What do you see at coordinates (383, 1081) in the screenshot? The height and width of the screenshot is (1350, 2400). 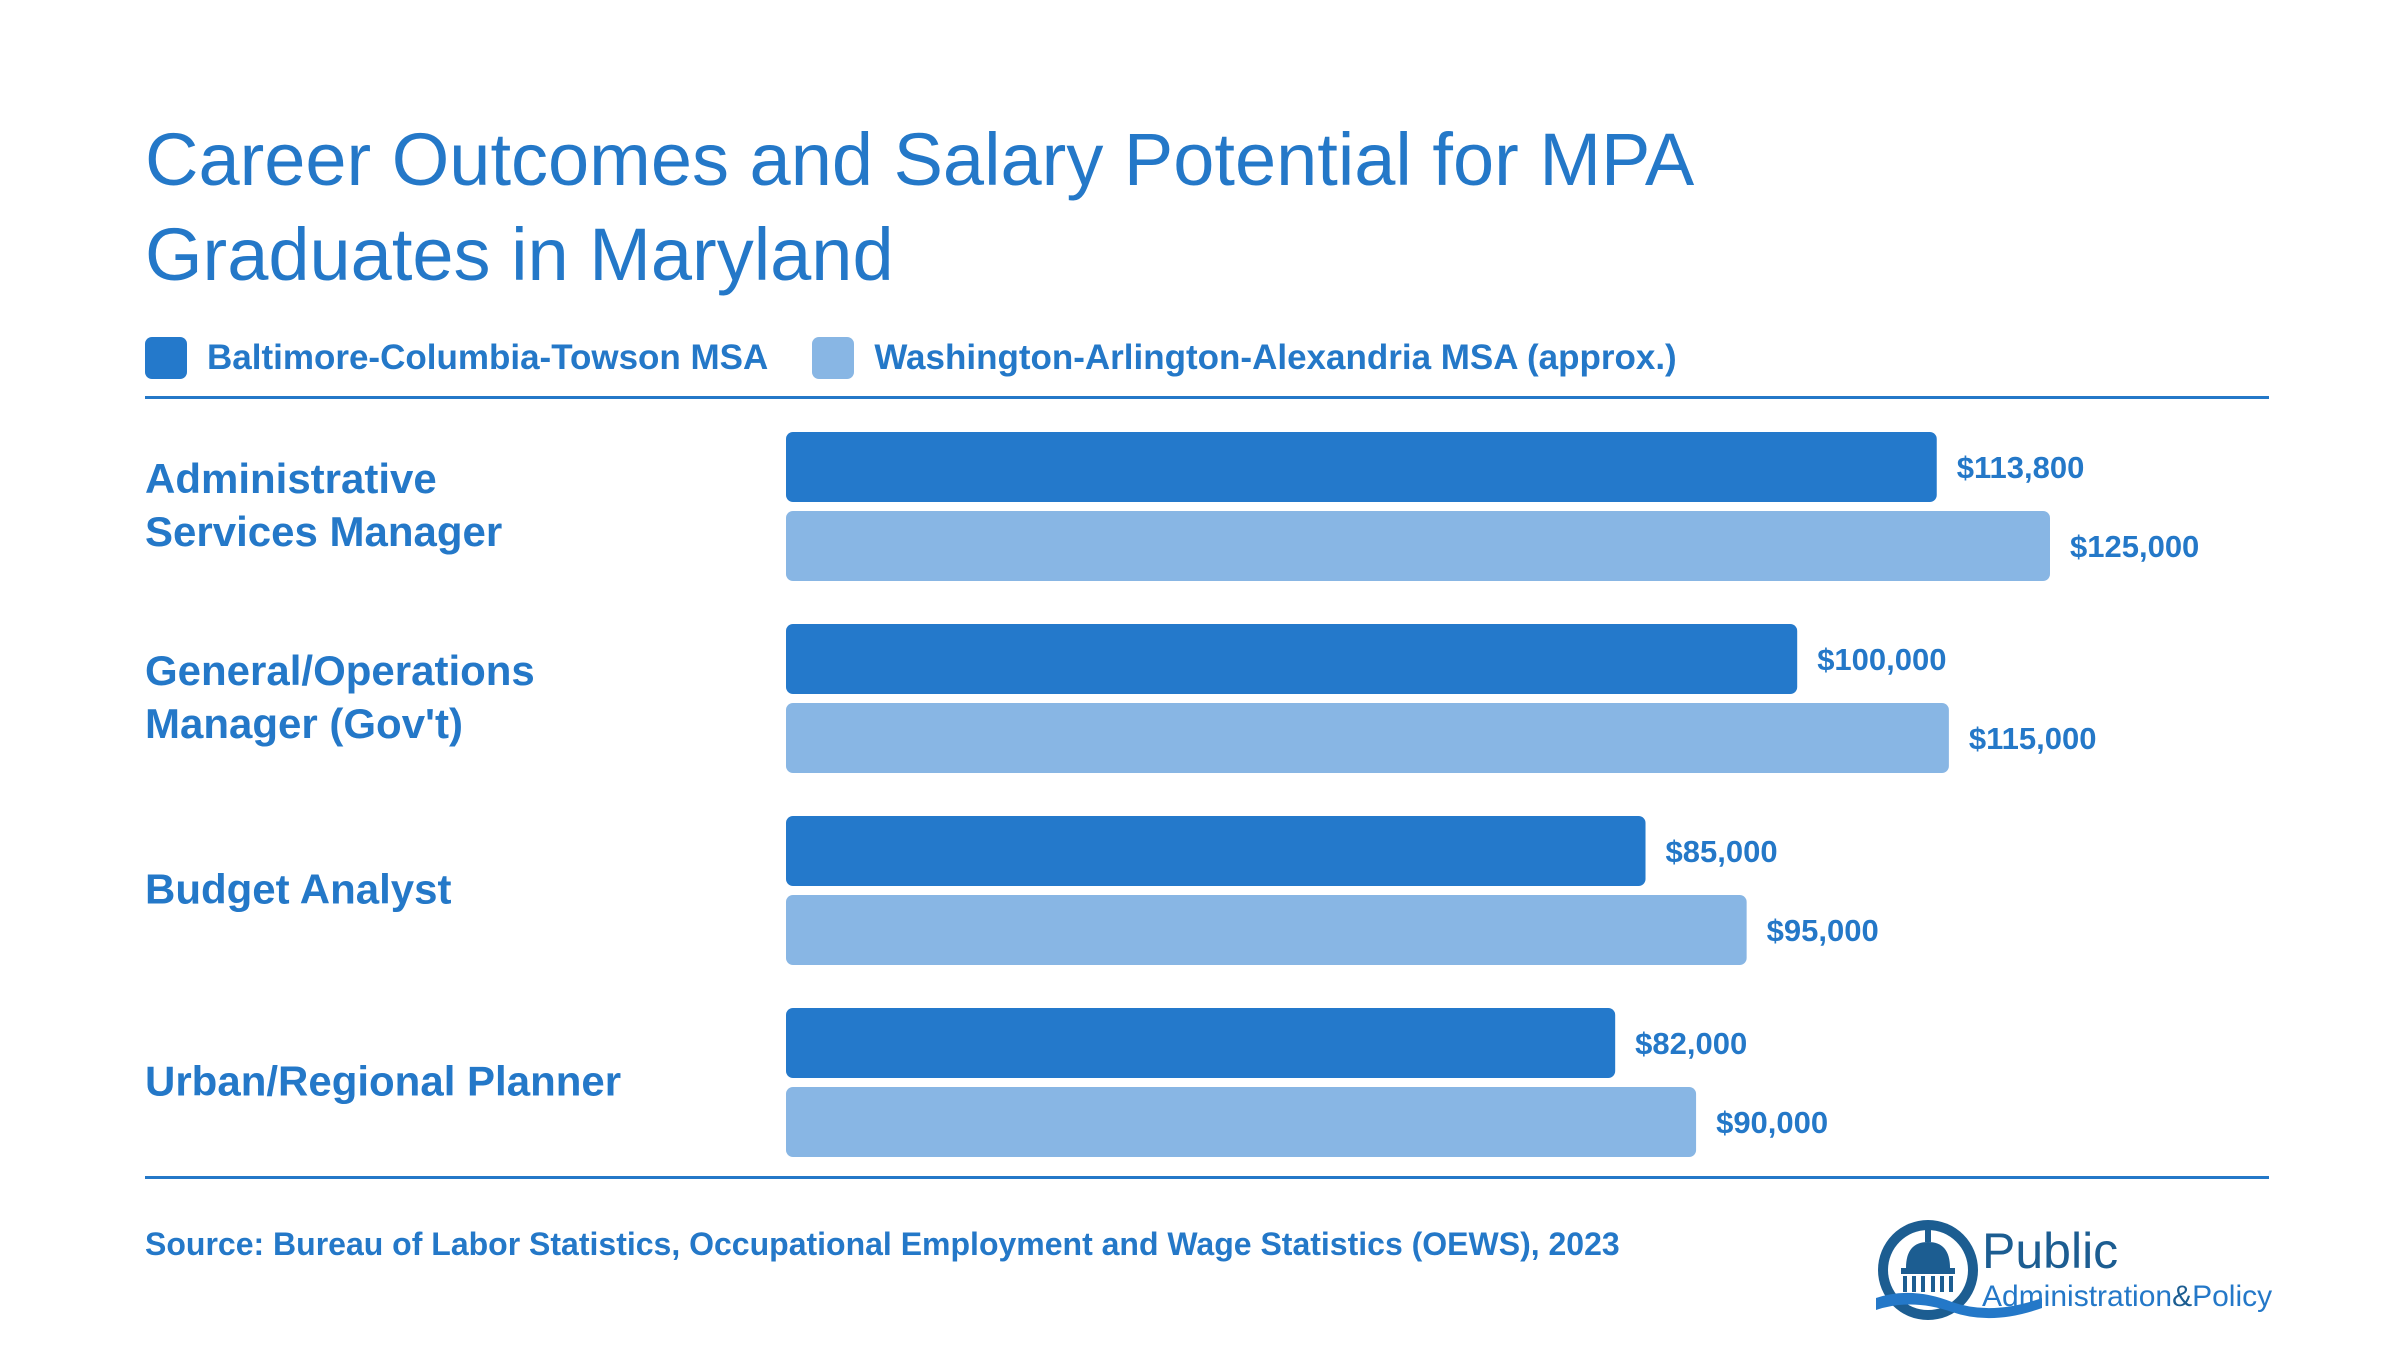 I see `category-label: Urban/Regional Planner` at bounding box center [383, 1081].